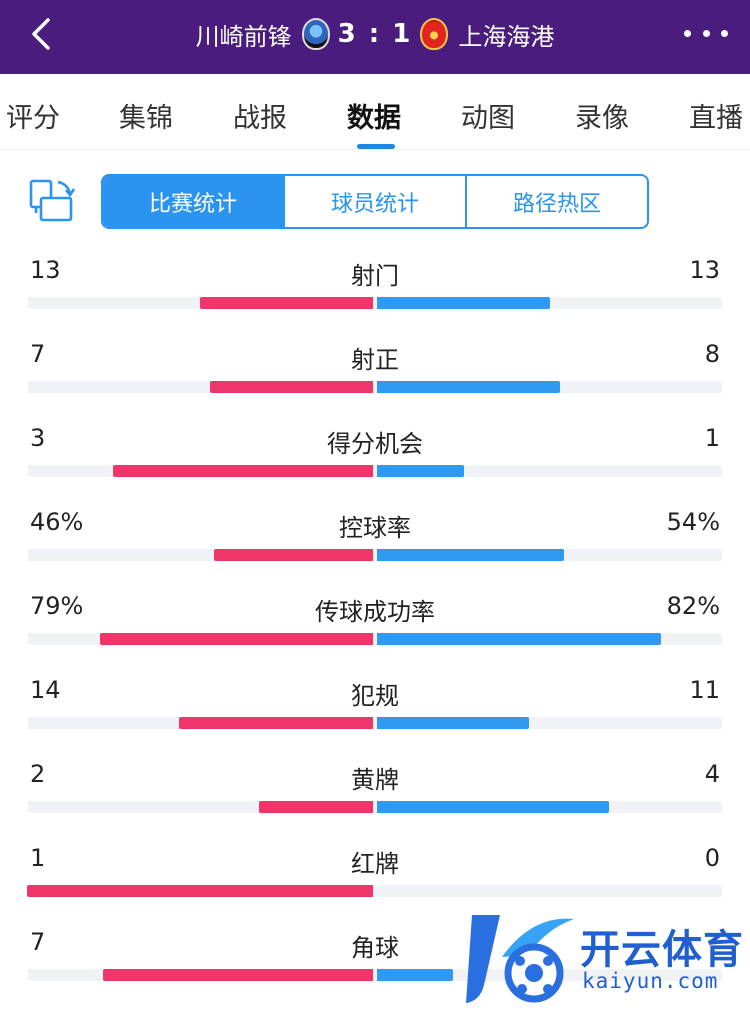  Describe the element at coordinates (375, 634) in the screenshot. I see `stat-row: 79% 传球成功率 82%` at that location.